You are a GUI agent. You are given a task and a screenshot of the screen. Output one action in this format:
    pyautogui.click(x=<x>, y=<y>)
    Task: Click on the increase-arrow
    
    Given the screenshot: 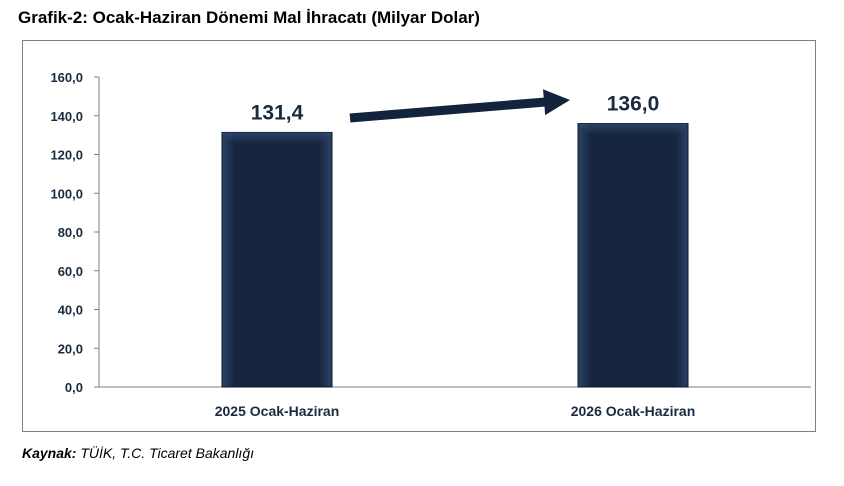 What is the action you would take?
    pyautogui.click(x=459, y=106)
    